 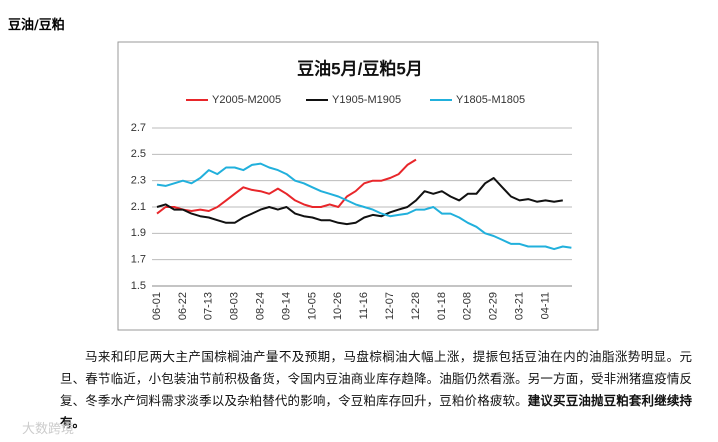 I want to click on x-tick-label: 06-22, so click(x=183, y=306).